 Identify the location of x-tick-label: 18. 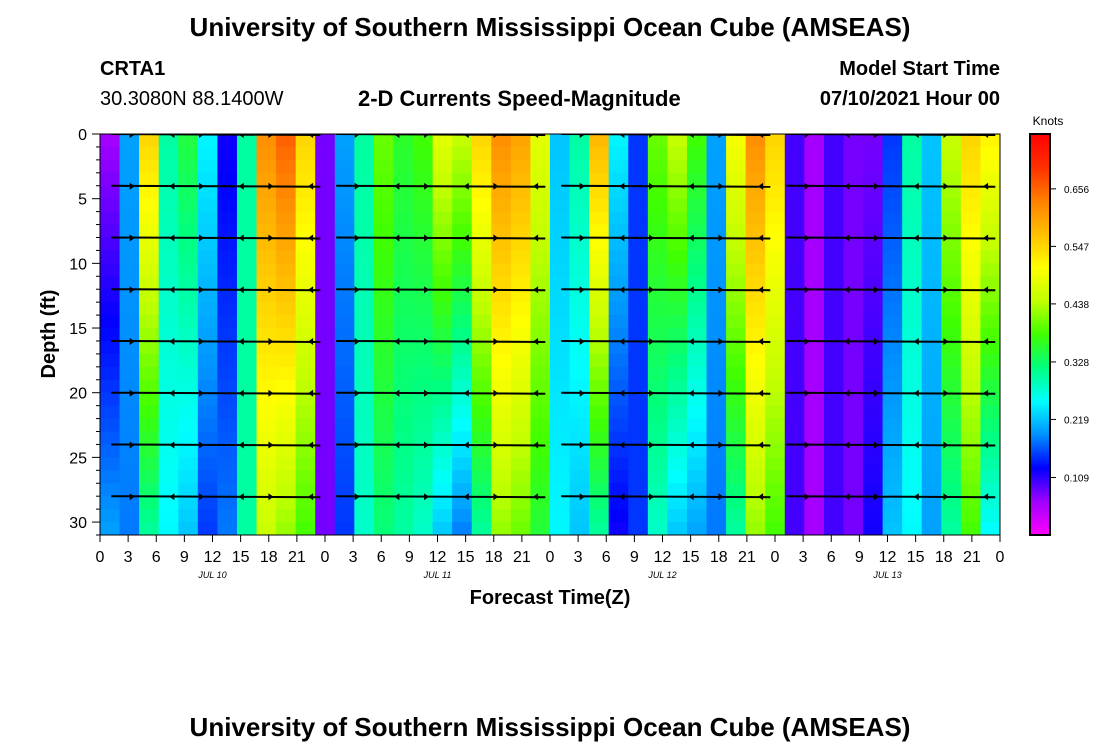
(719, 557).